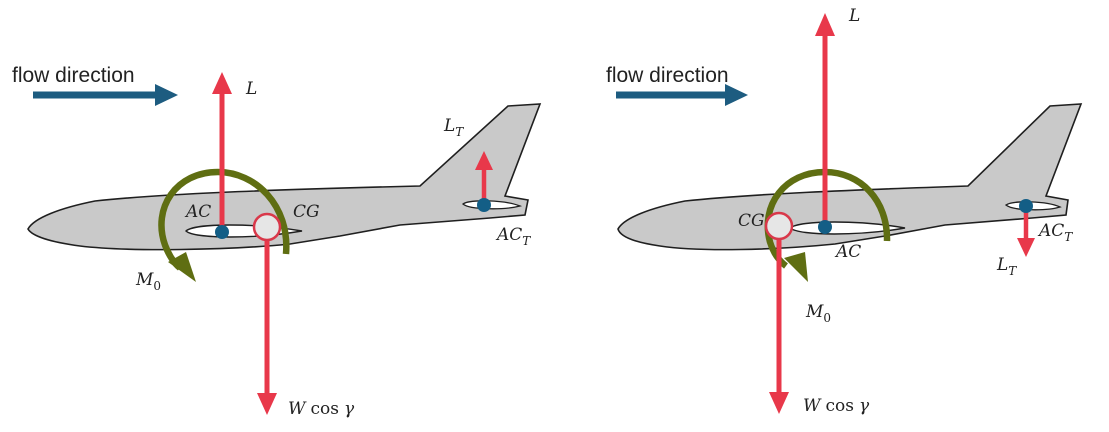  Describe the element at coordinates (197, 212) in the screenshot. I see `left-ac-label: AC` at that location.